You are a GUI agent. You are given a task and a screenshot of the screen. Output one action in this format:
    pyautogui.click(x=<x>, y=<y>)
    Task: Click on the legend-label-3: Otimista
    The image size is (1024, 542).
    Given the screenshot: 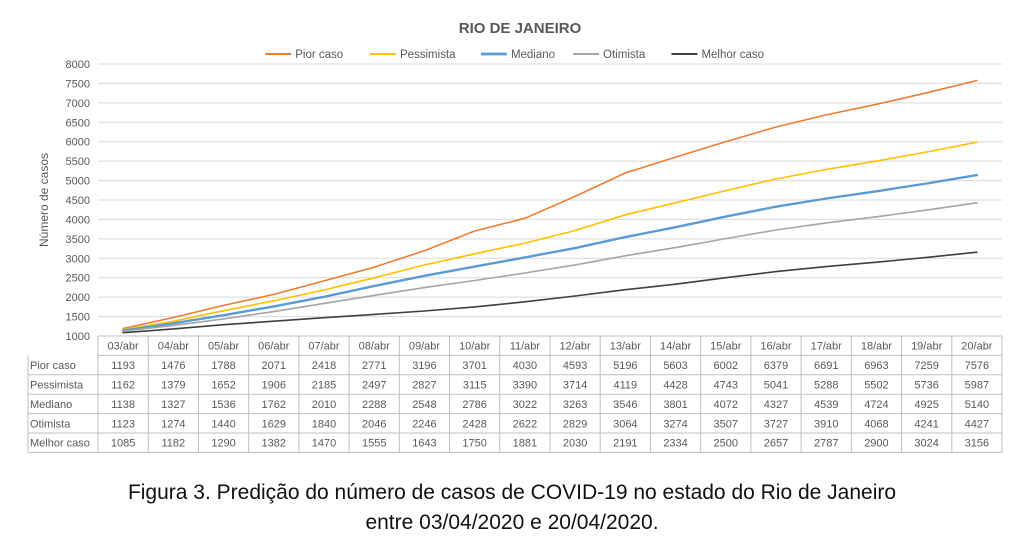 What is the action you would take?
    pyautogui.click(x=624, y=55)
    